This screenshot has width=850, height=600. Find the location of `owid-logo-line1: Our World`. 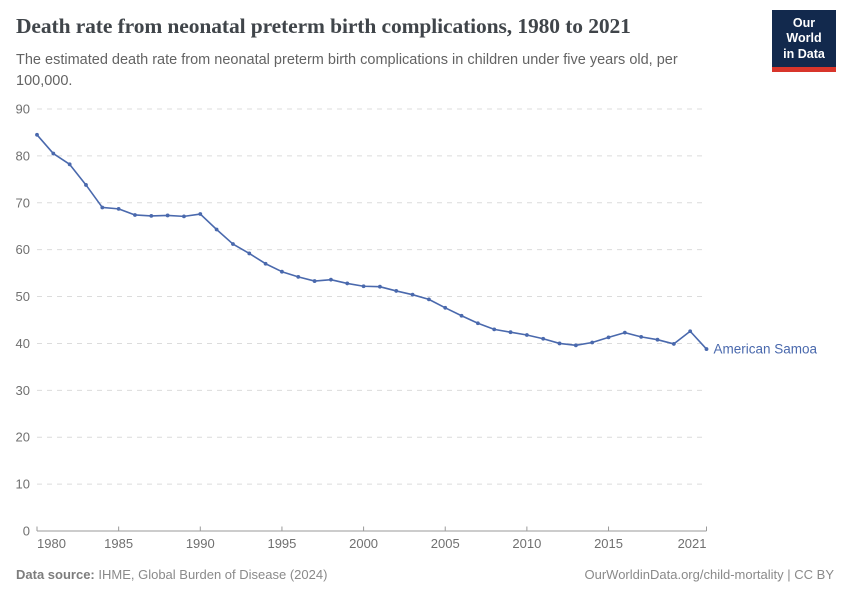

owid-logo-line1: Our World is located at coordinates (804, 31).